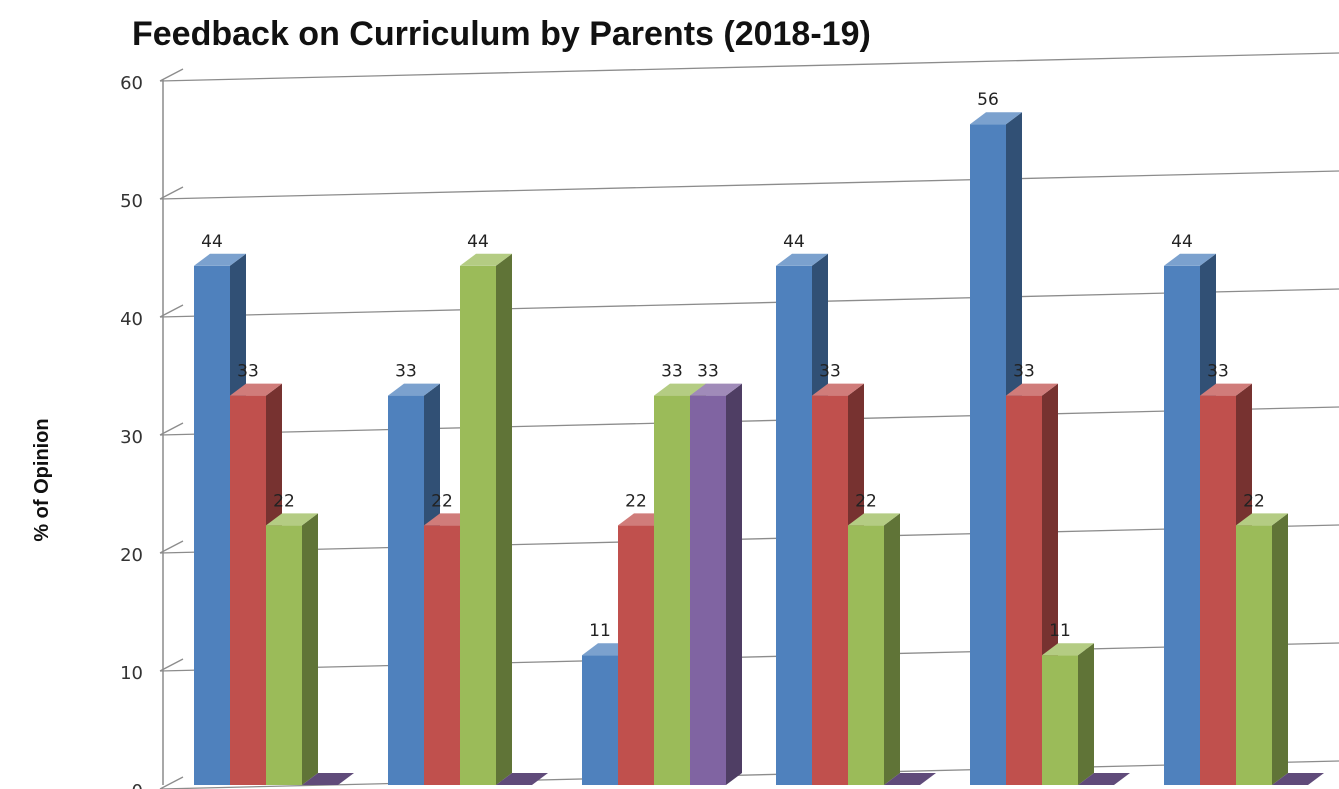  I want to click on data-label: 56, so click(988, 100).